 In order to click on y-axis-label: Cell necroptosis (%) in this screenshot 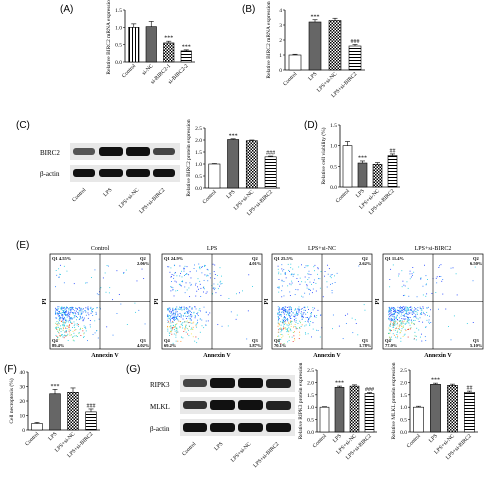, I will do `click(11, 400)`.